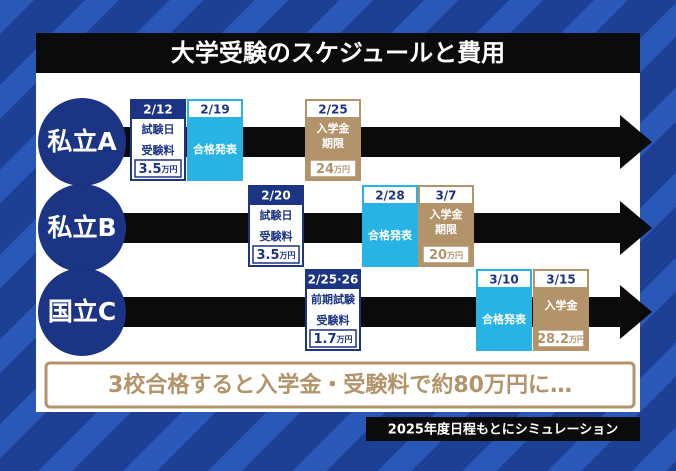 The height and width of the screenshot is (471, 676). I want to click on fee: 20万円, so click(446, 255).